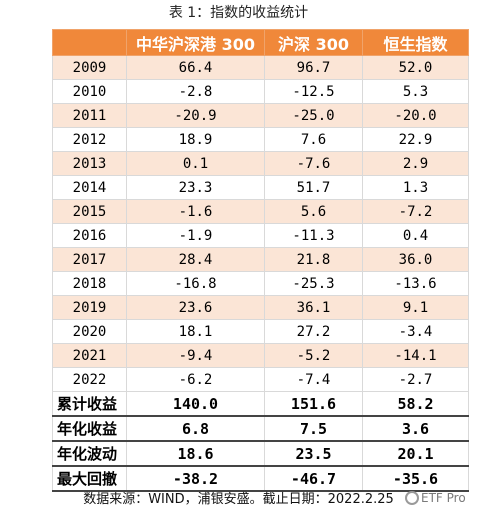  What do you see at coordinates (195, 404) in the screenshot?
I see `metric-value-cell: 140.0` at bounding box center [195, 404].